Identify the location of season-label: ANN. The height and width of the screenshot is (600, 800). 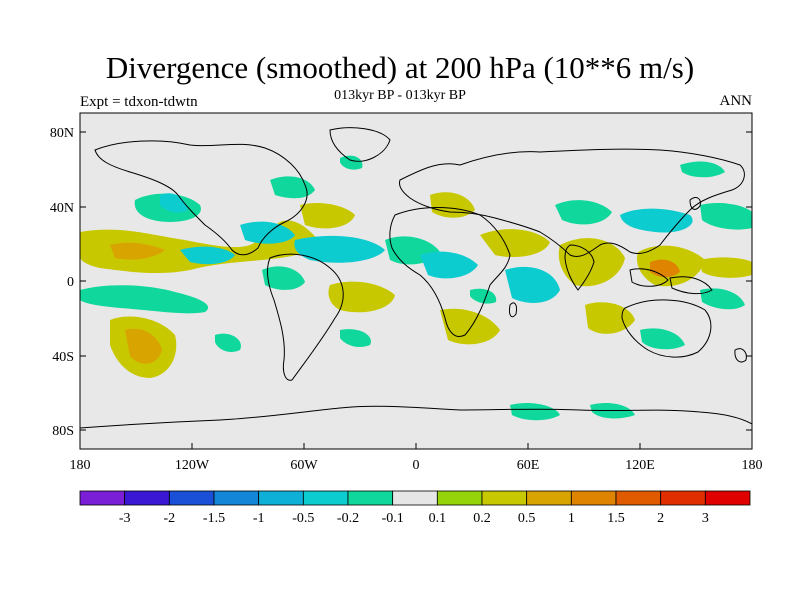
(736, 101).